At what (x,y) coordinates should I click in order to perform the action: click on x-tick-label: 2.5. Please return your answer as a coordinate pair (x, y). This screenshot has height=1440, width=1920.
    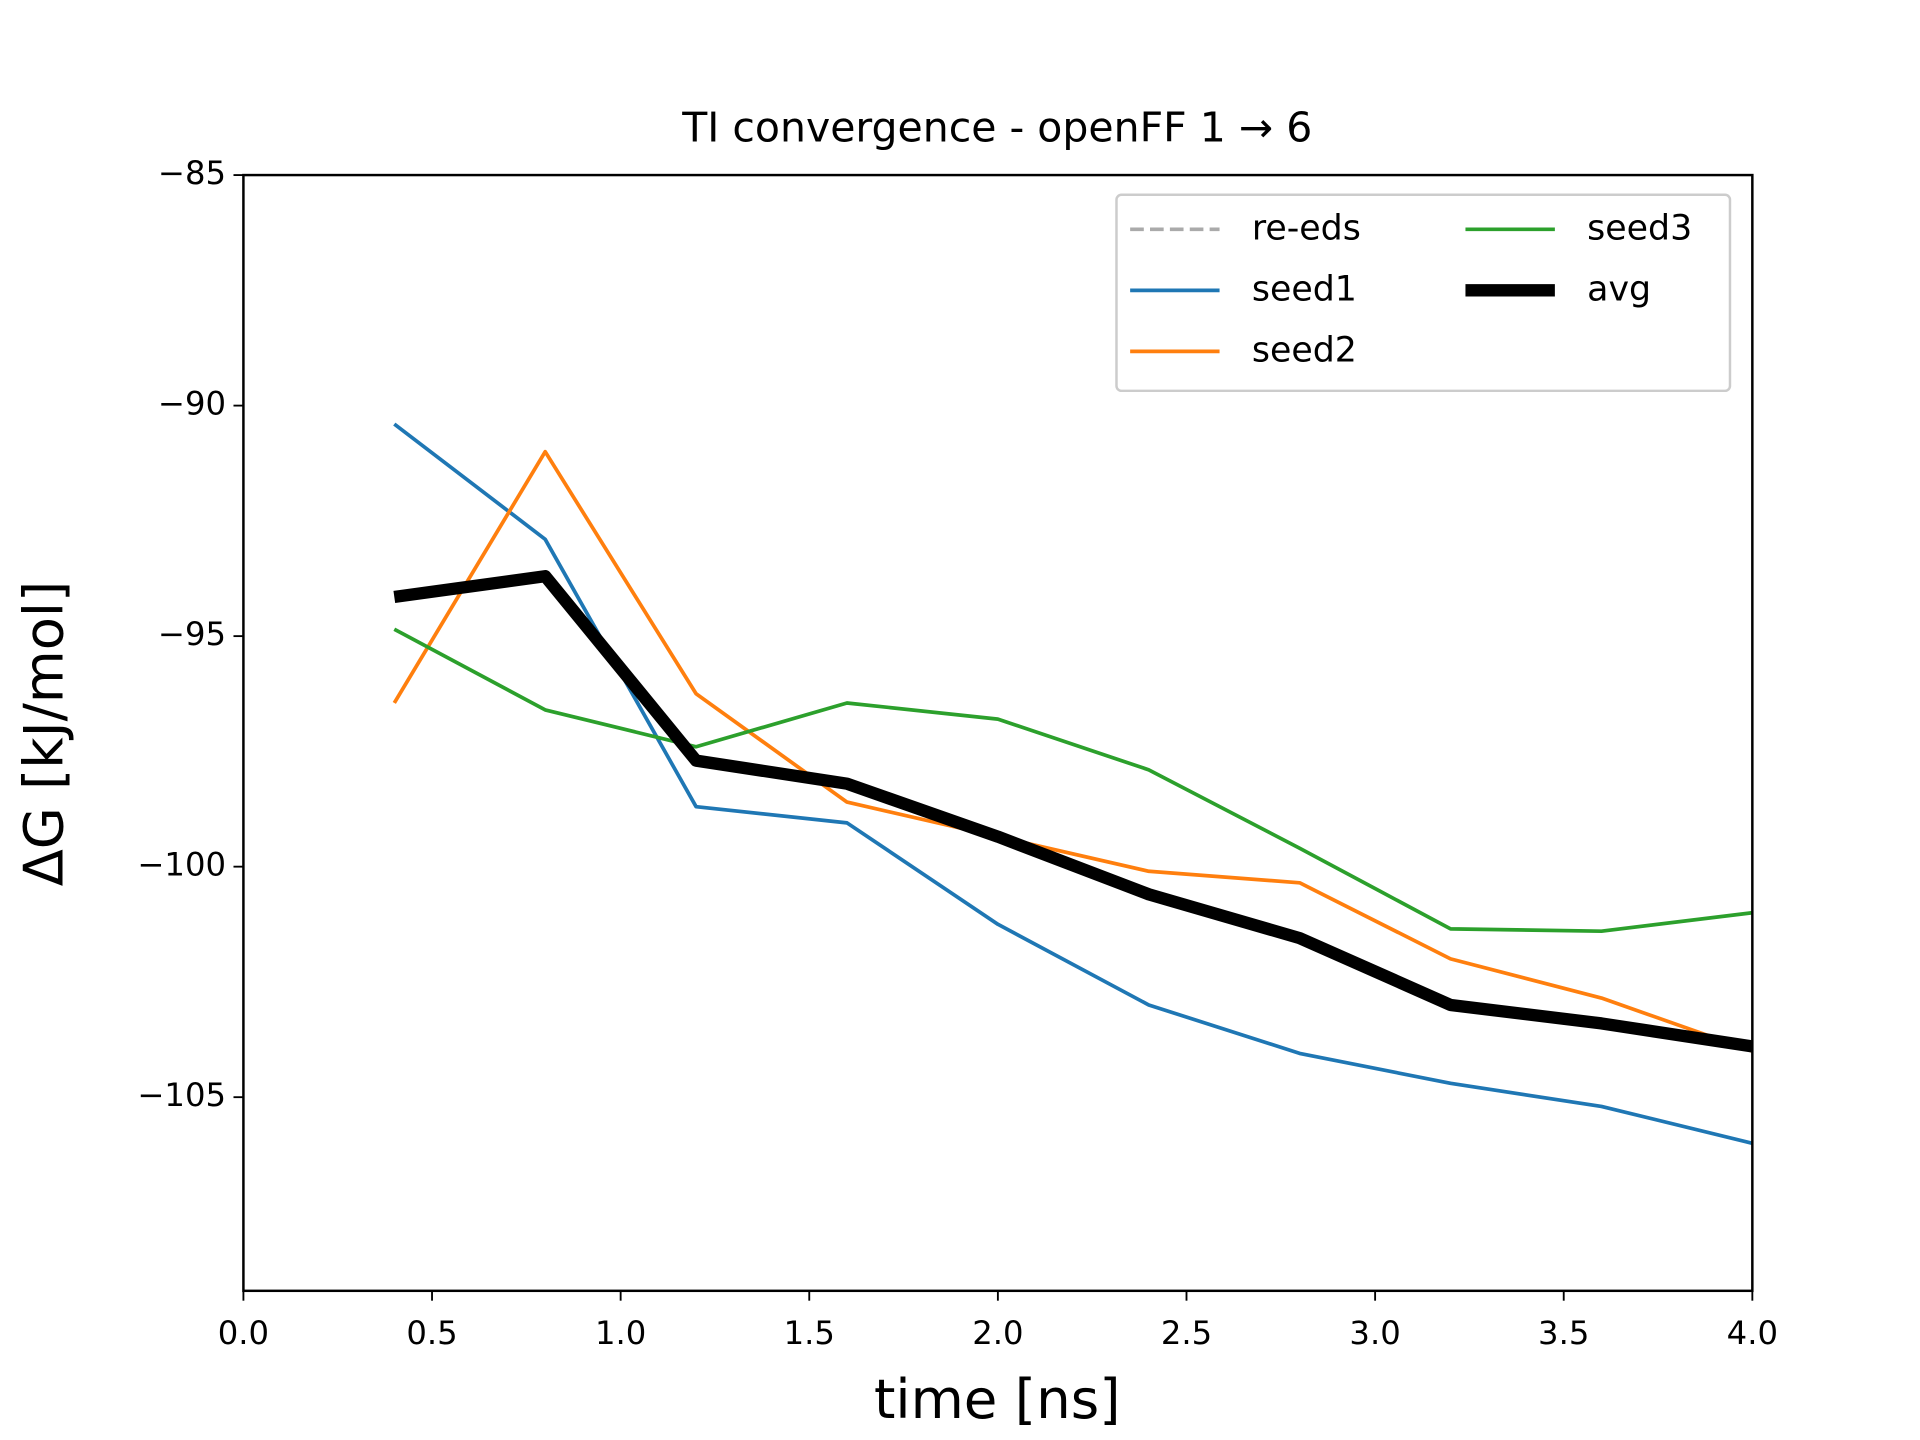
    Looking at the image, I should click on (1186, 1333).